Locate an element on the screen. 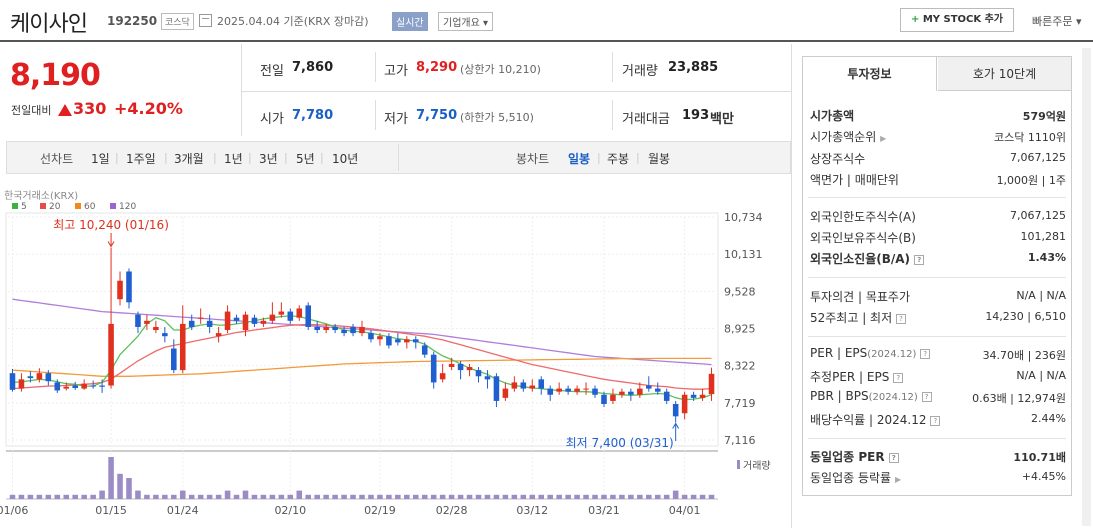 This screenshot has height=528, width=1093. est-per-label: 추정PER | EPS ? is located at coordinates (857, 376).